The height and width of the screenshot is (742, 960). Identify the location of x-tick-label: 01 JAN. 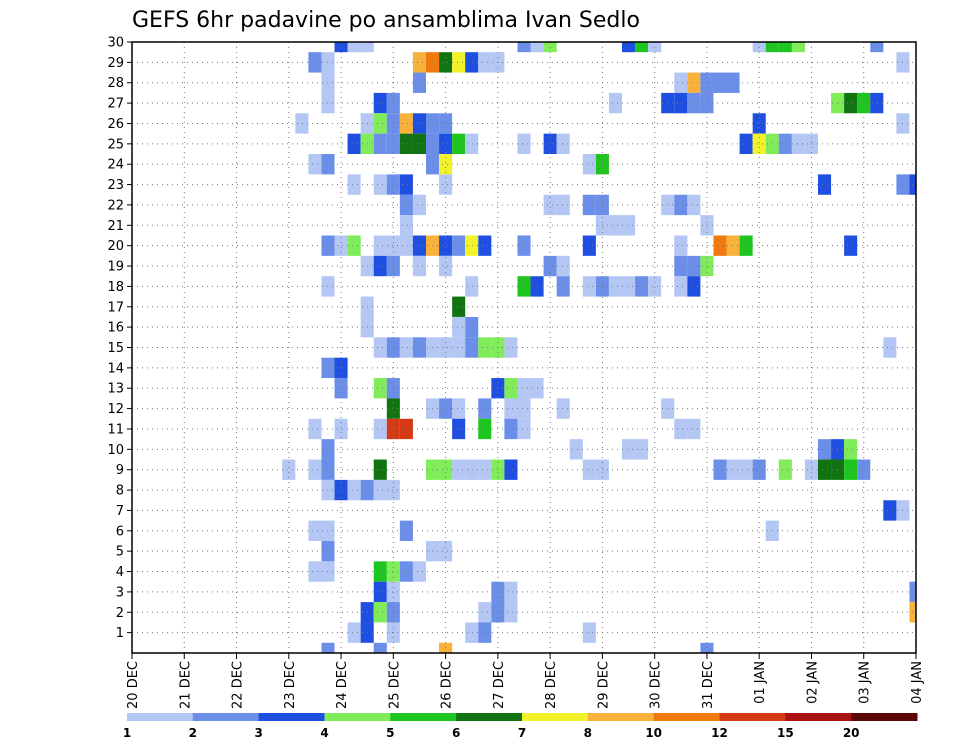
(760, 682).